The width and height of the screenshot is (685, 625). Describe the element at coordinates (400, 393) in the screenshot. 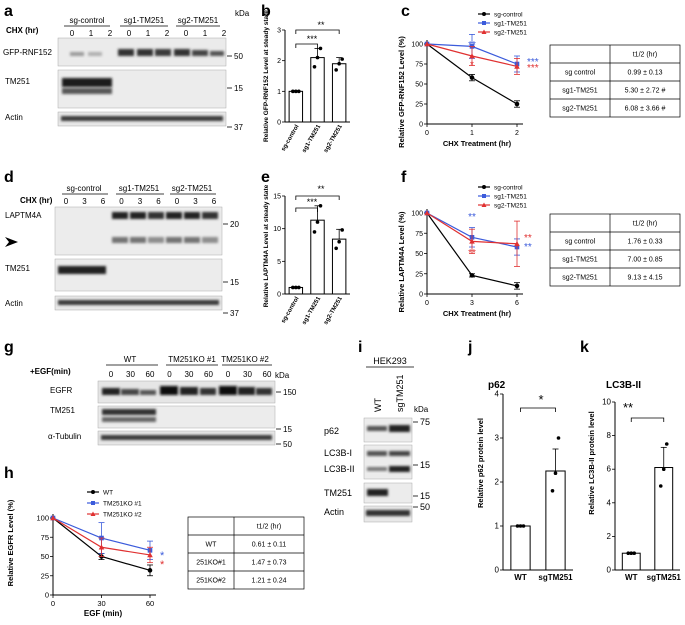

I see `lane-label-sgtm251-i: sgTM251` at that location.